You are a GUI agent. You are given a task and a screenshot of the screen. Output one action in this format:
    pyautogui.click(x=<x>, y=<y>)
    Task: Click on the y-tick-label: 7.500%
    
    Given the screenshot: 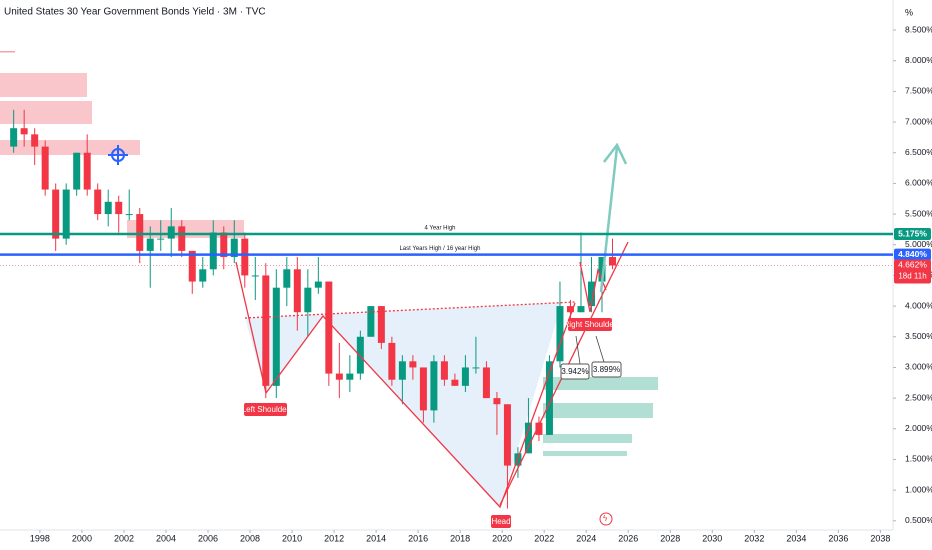 What is the action you would take?
    pyautogui.click(x=918, y=91)
    